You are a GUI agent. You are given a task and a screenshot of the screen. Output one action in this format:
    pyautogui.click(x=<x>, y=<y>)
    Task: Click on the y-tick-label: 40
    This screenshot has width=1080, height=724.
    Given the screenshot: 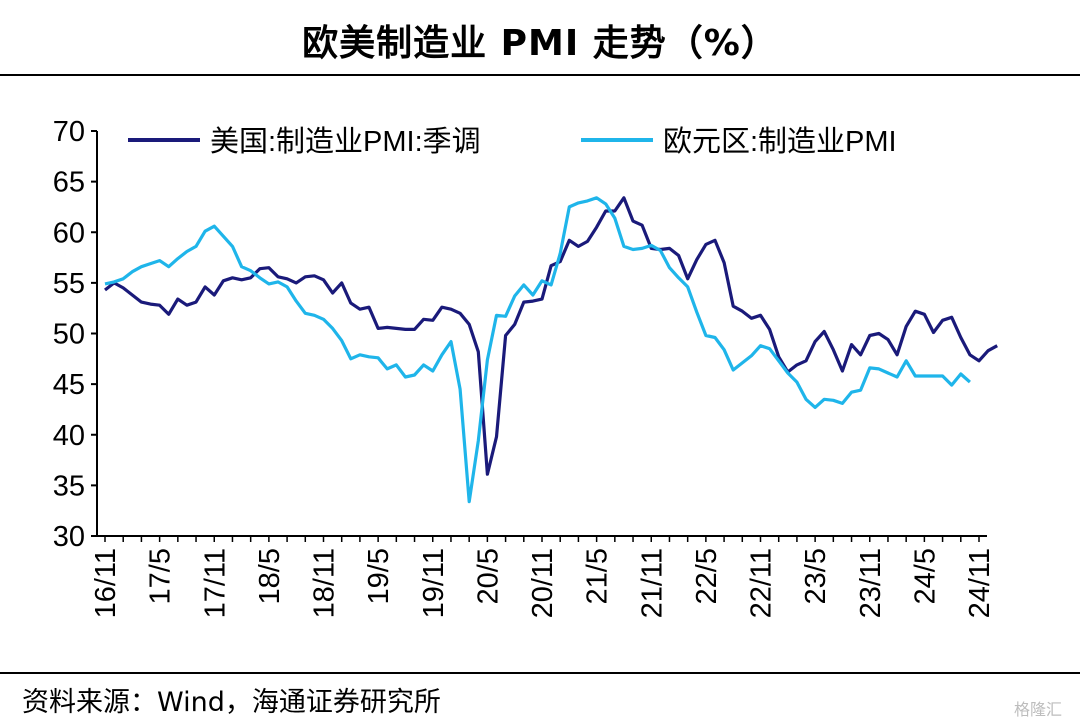 What is the action you would take?
    pyautogui.click(x=69, y=436)
    